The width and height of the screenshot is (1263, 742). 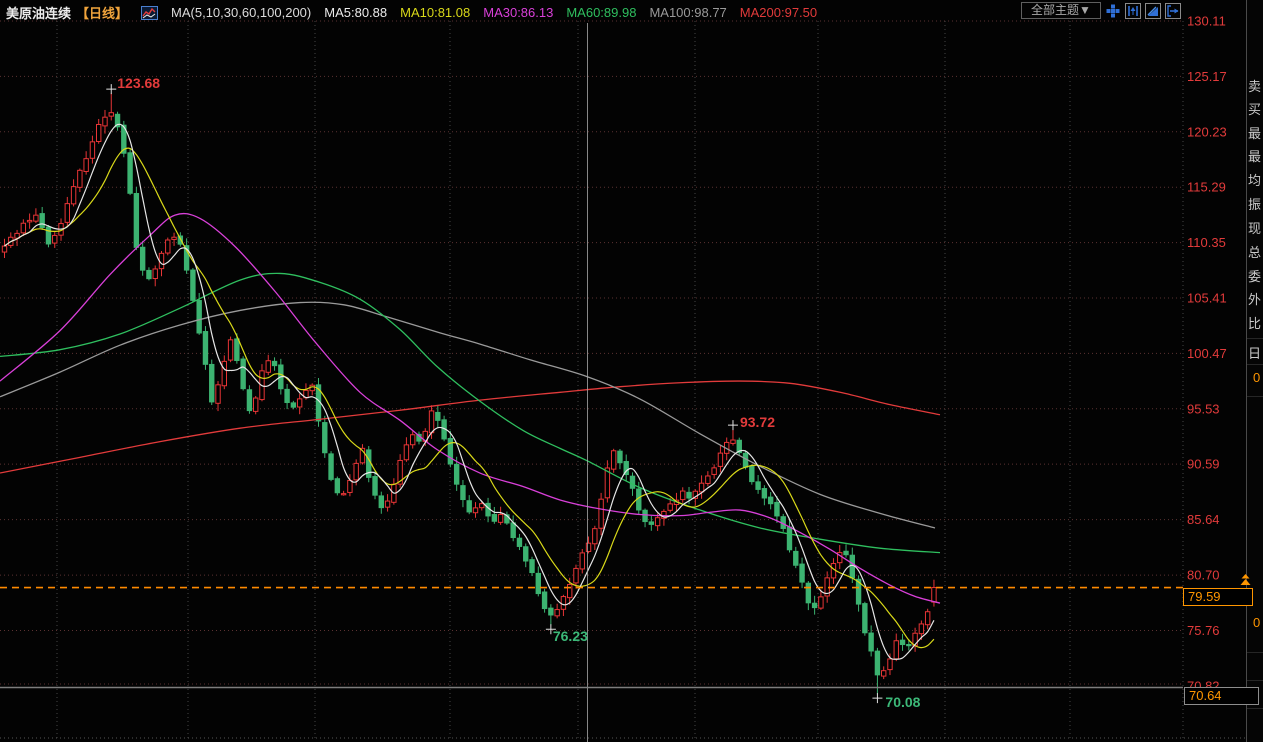 I want to click on symbol-title: 美原油连续, so click(x=39, y=13).